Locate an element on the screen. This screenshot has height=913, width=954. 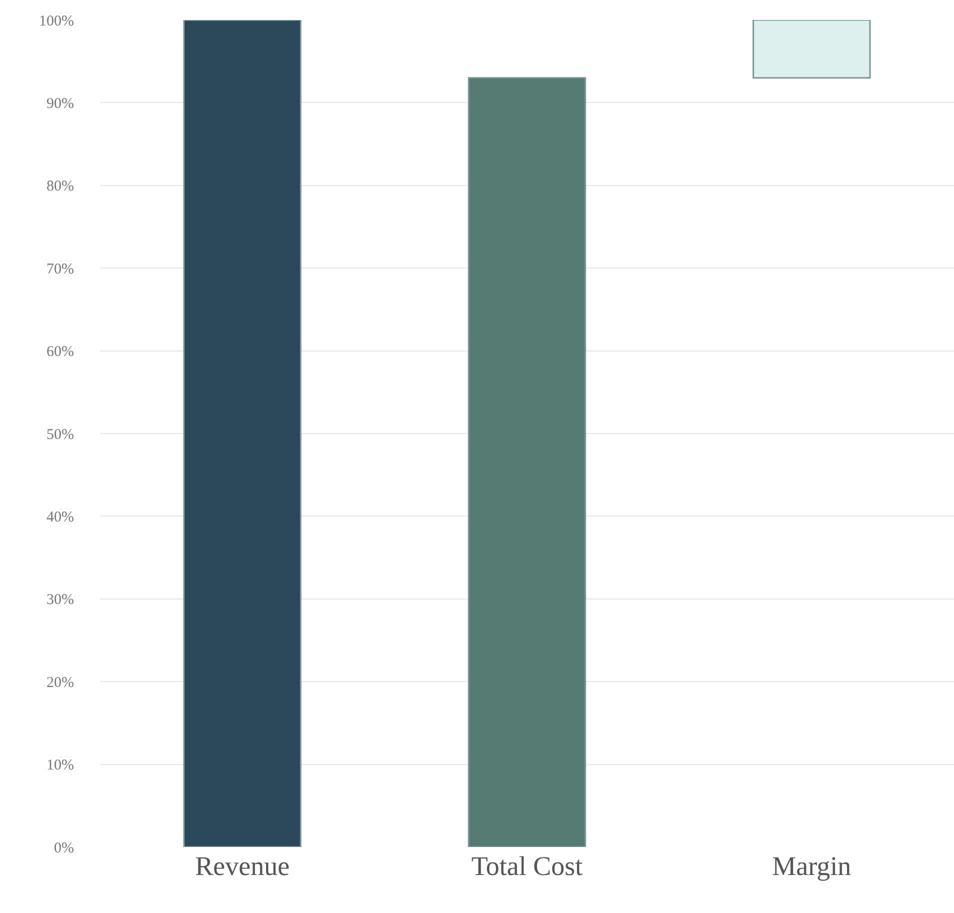
y-tick-label: 100% is located at coordinates (56, 21).